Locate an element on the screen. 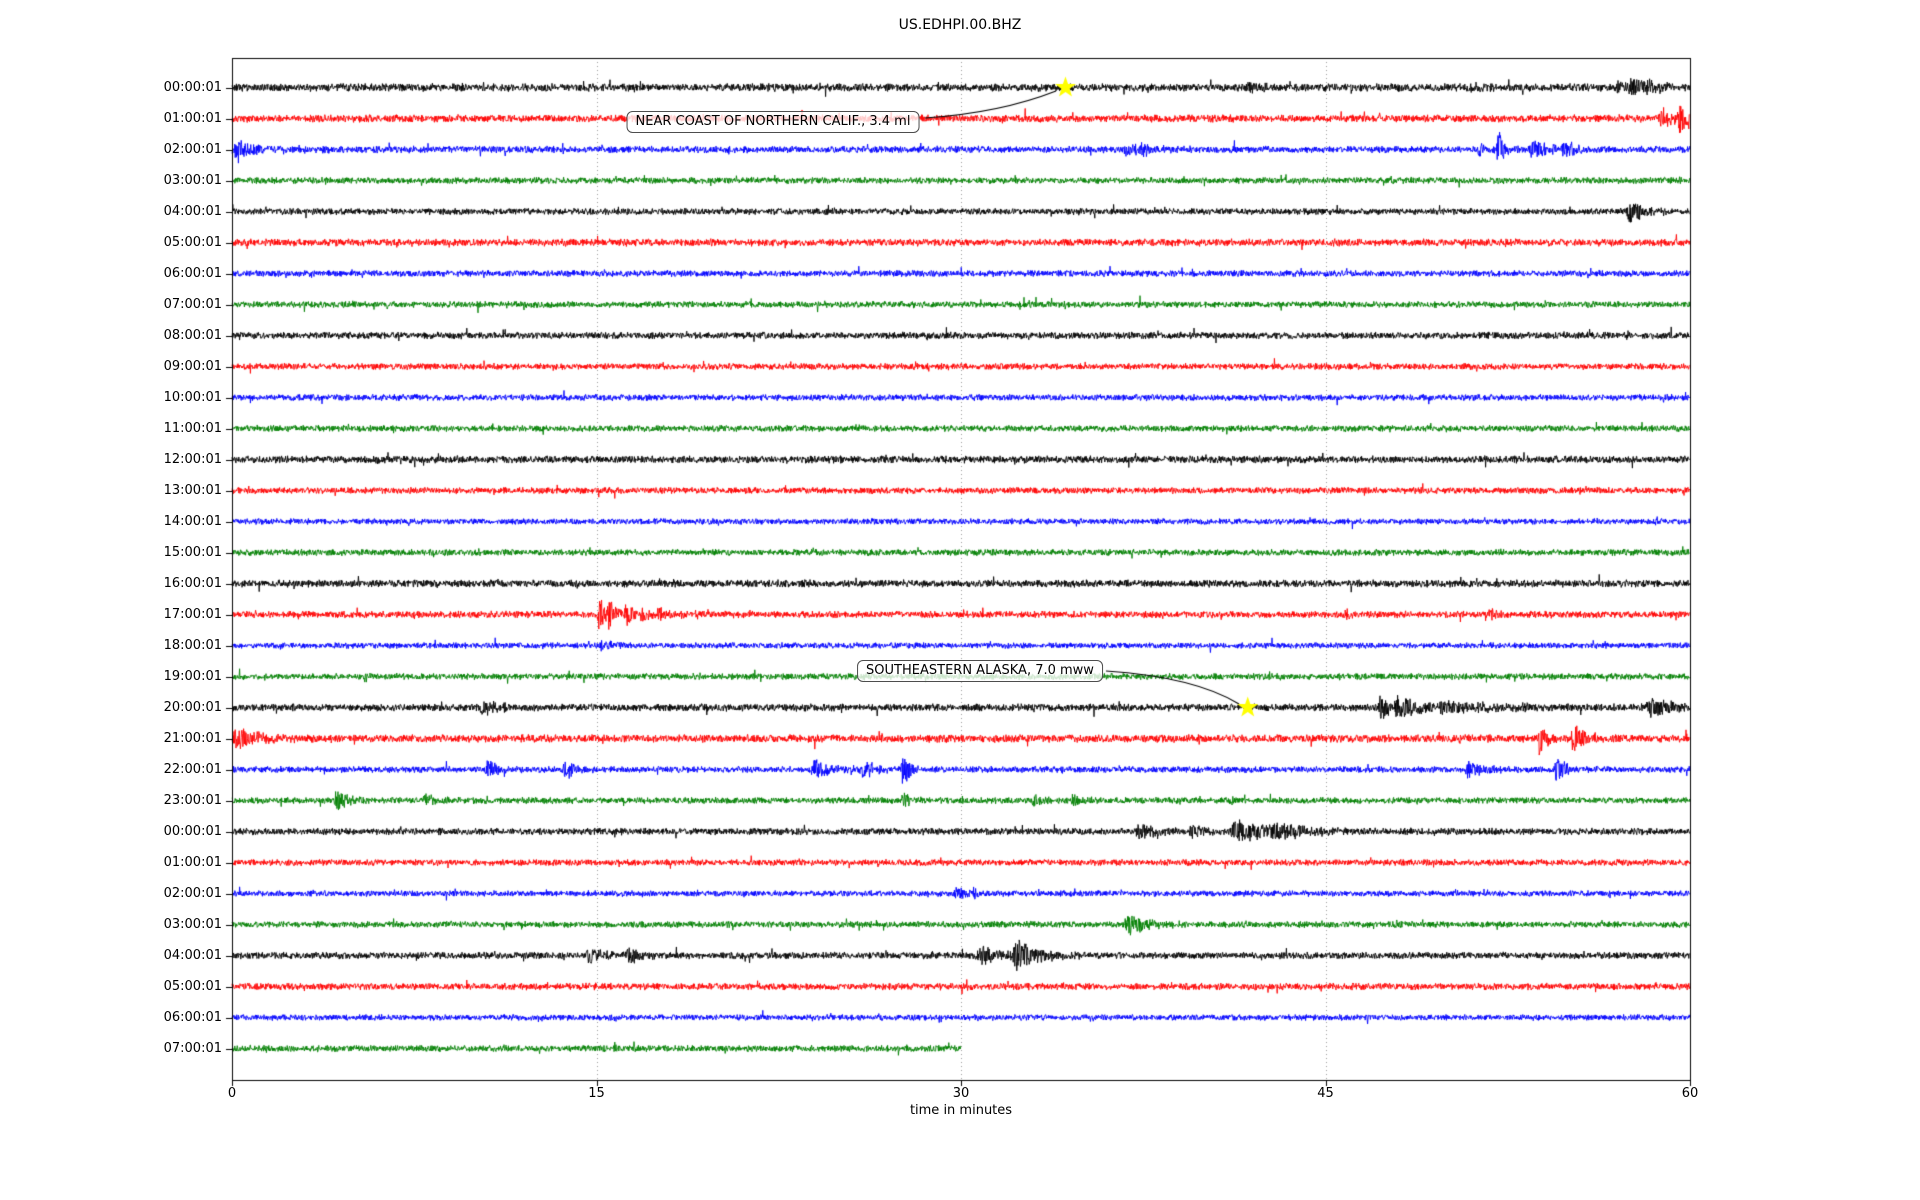 This screenshot has height=1200, width=1920. row-label: 11:00:01 is located at coordinates (192, 428).